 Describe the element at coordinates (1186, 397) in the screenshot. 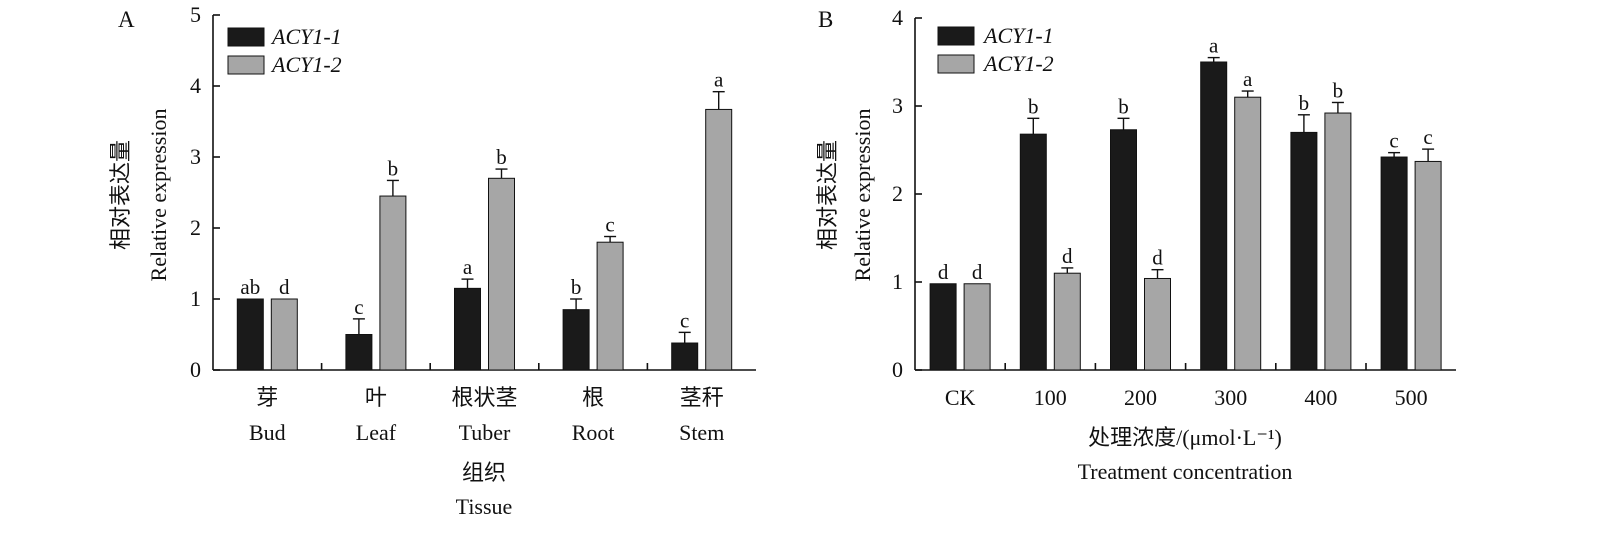

I see `x-tick-labels-b: CK 100 200 300 400 500` at that location.